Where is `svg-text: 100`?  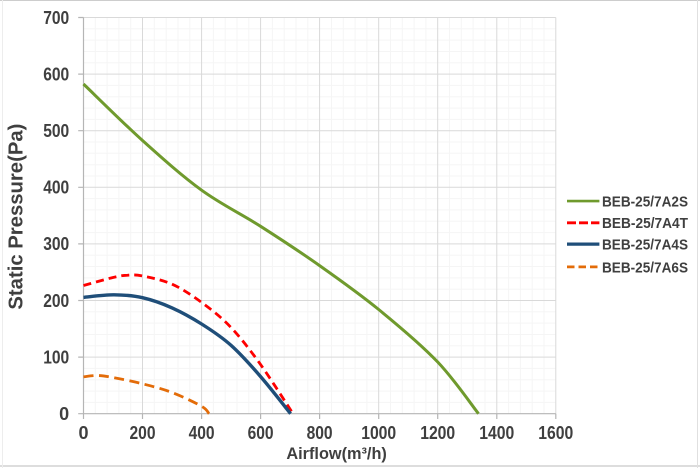 svg-text: 100 is located at coordinates (56, 357).